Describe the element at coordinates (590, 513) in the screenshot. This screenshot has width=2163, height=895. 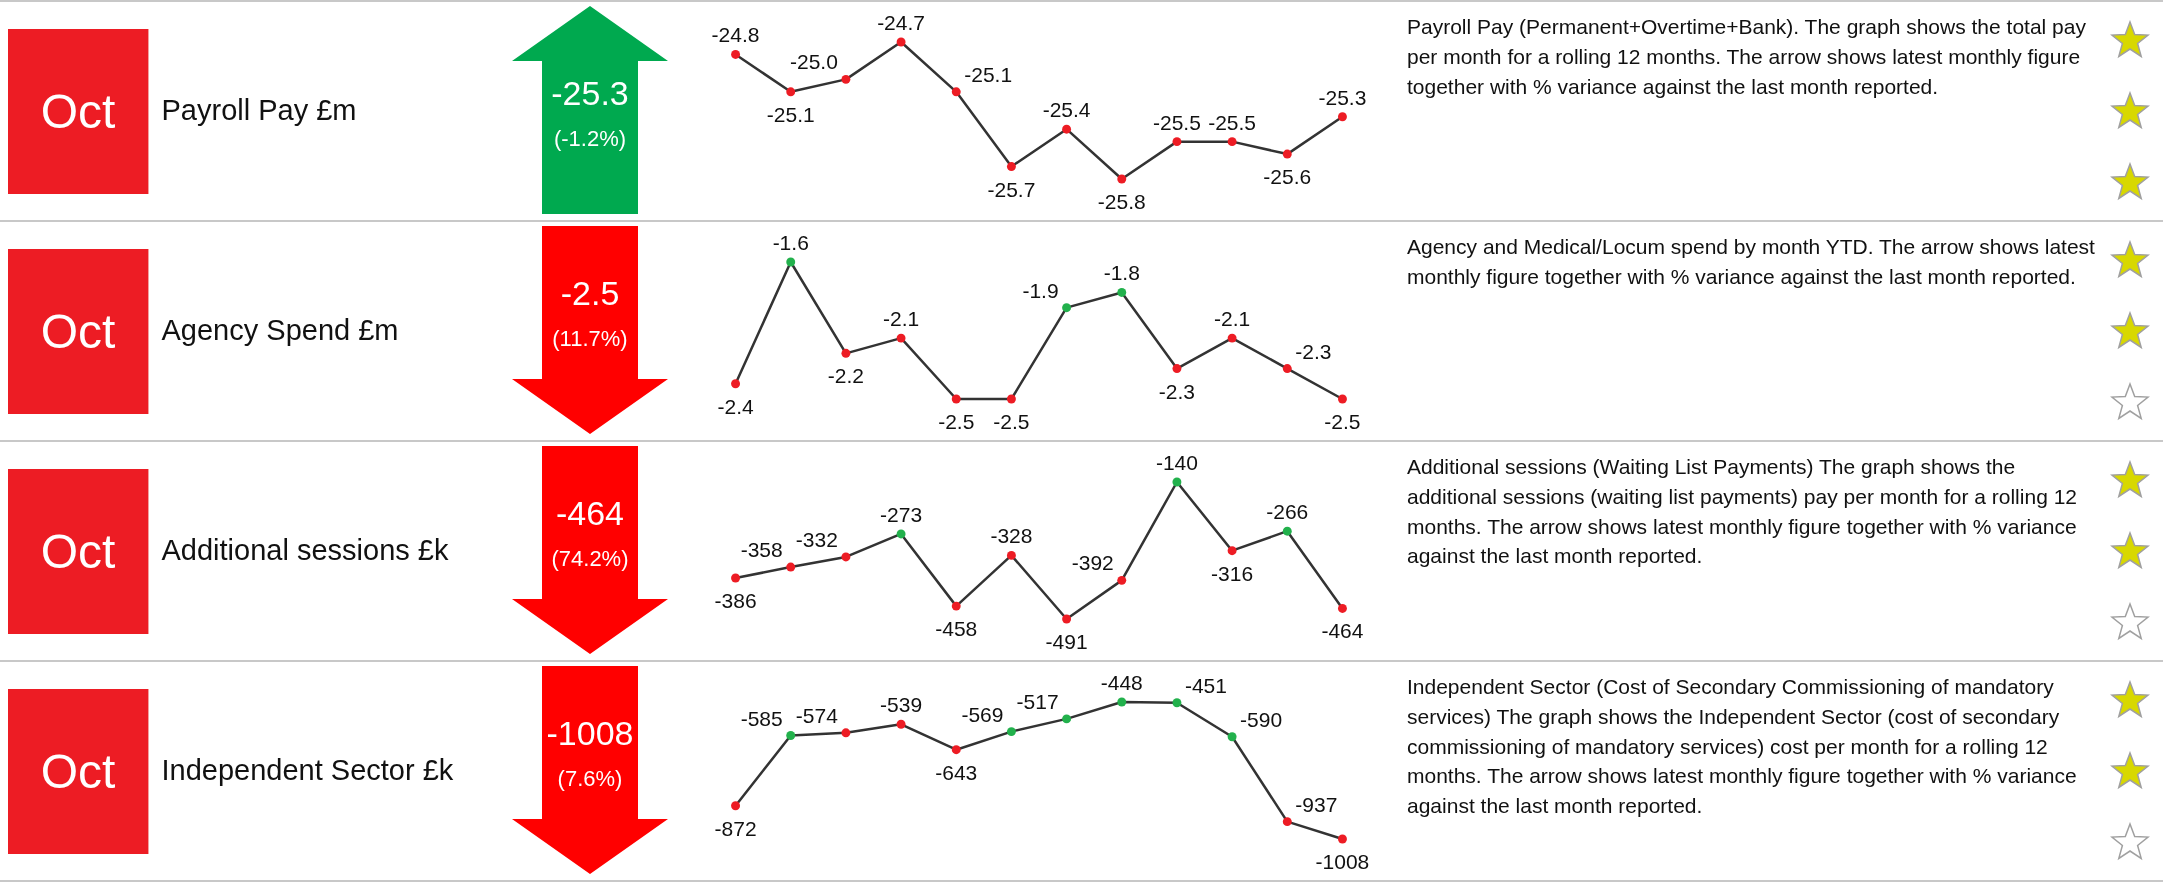
I see `text: -464` at that location.